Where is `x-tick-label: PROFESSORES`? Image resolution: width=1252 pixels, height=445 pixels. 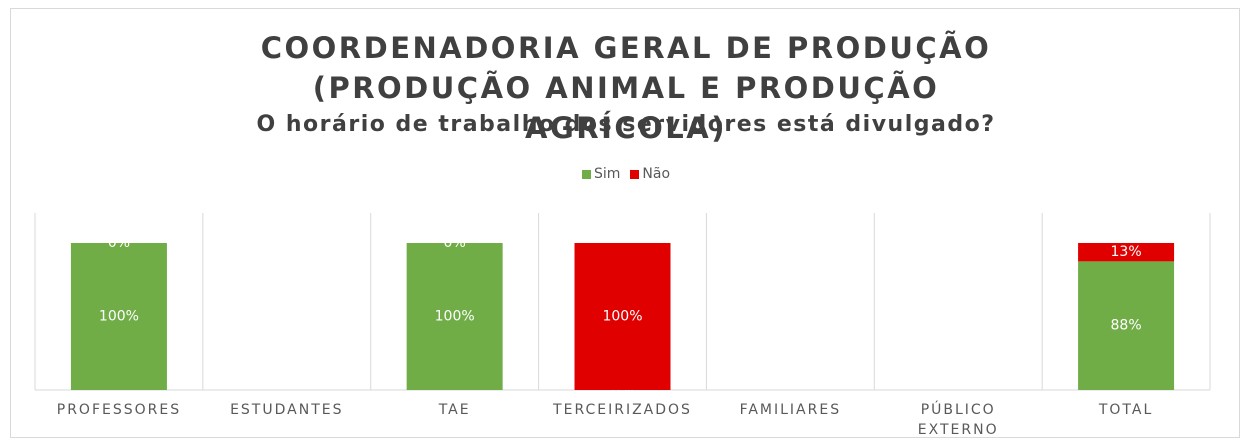 x-tick-label: PROFESSORES is located at coordinates (119, 410).